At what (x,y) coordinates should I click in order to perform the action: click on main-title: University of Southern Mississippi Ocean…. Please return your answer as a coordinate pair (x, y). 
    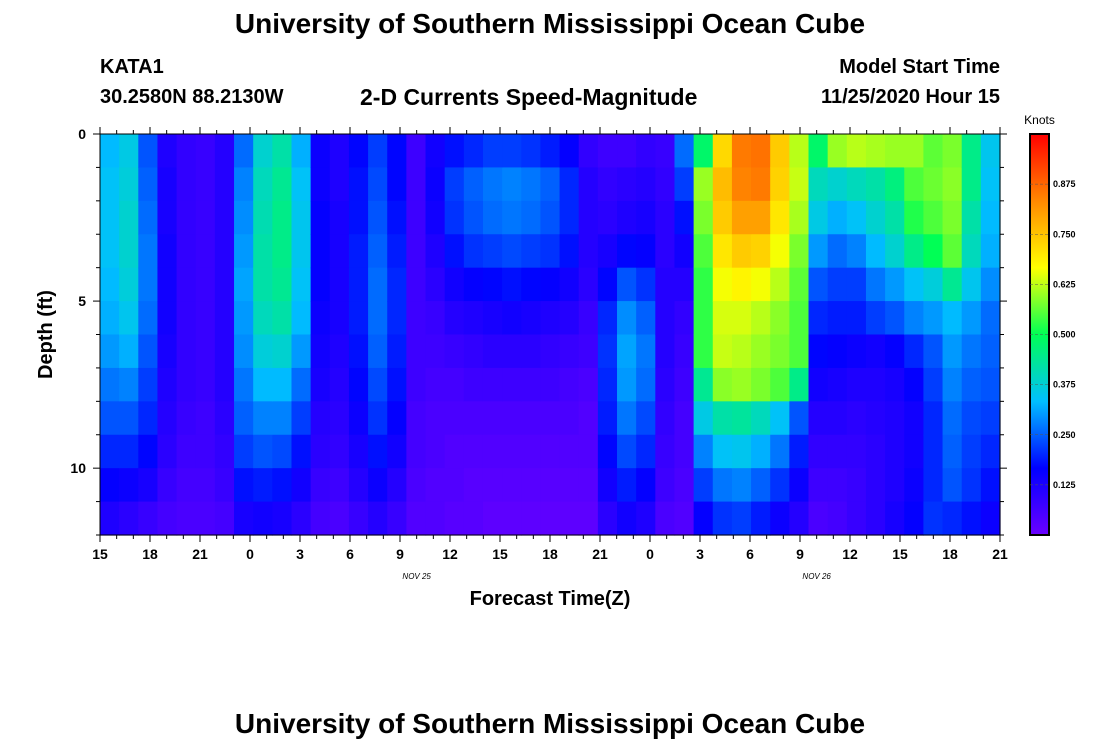
    Looking at the image, I should click on (550, 23).